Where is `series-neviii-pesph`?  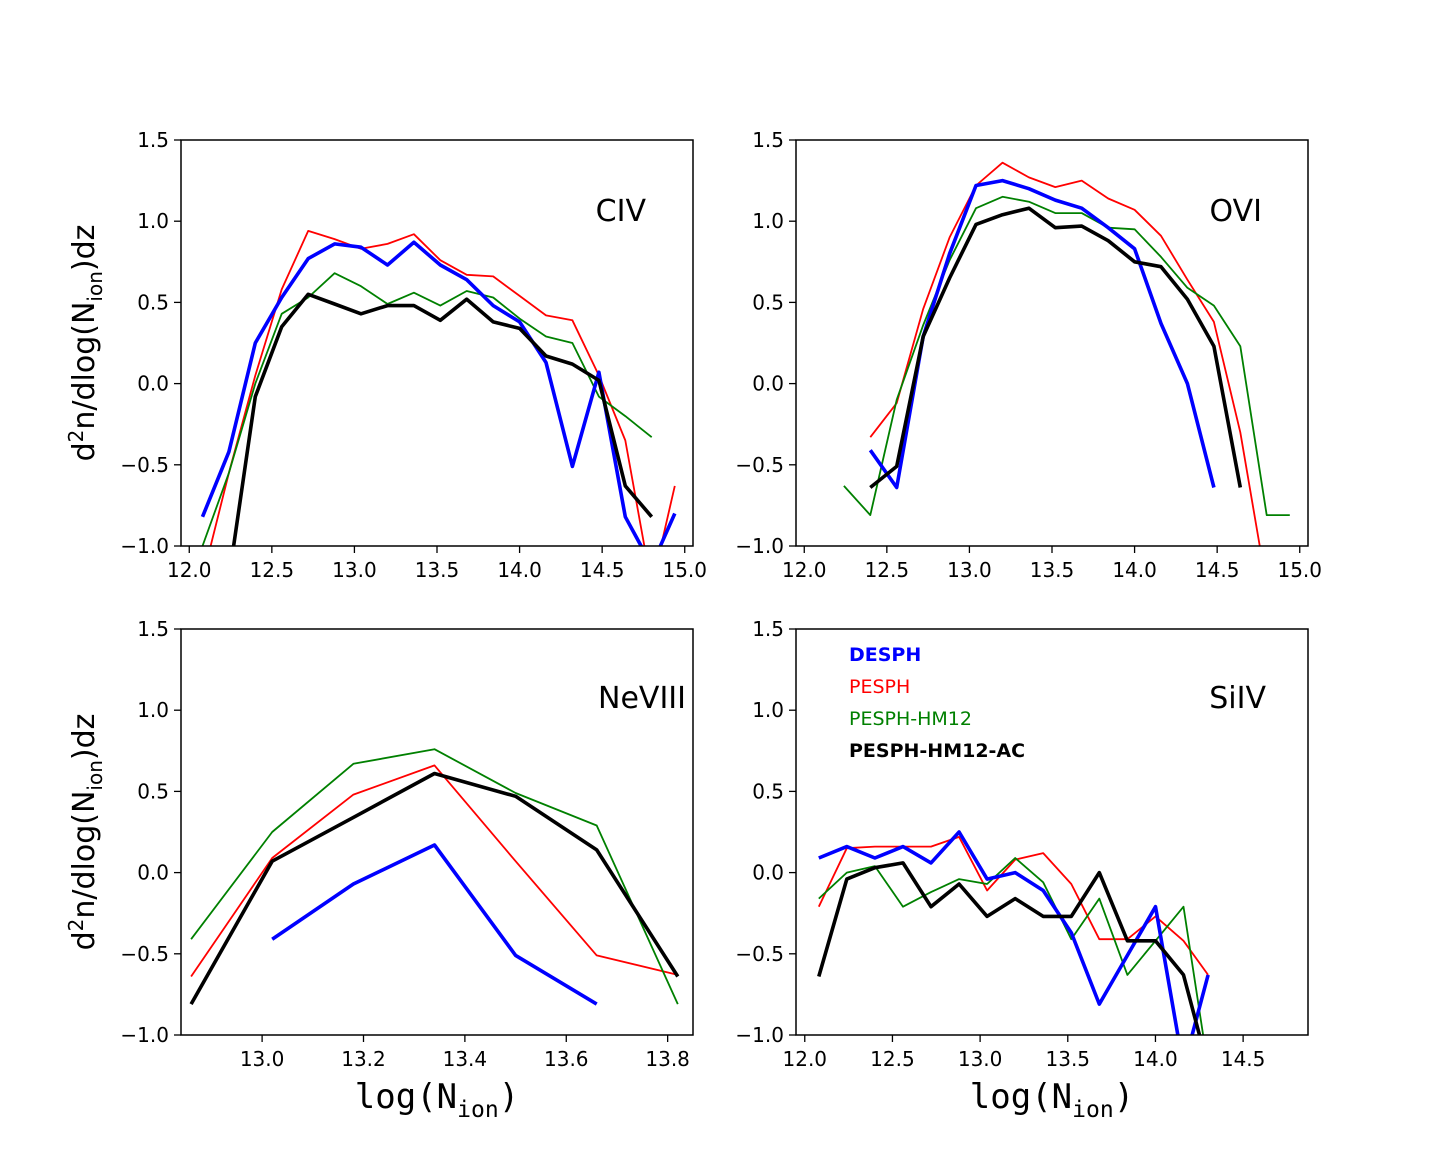 series-neviii-pesph is located at coordinates (434, 871).